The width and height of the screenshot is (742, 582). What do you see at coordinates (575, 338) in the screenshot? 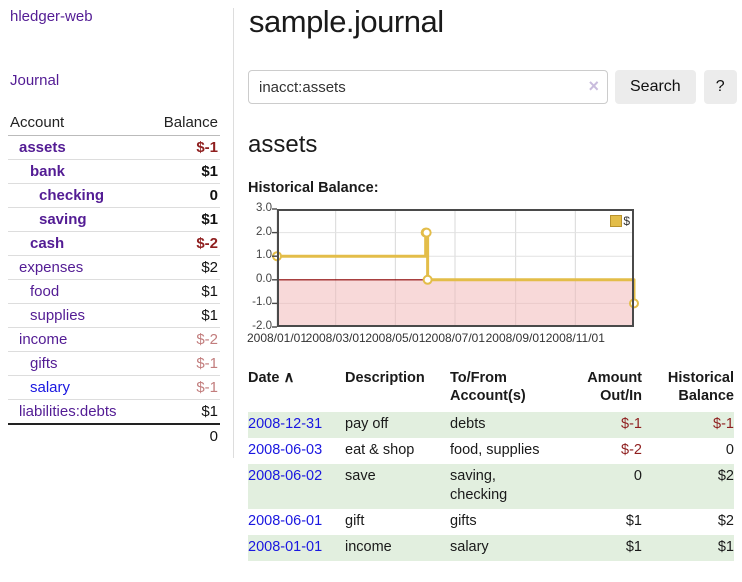
I see `x-axis-label: 2008/11/01` at bounding box center [575, 338].